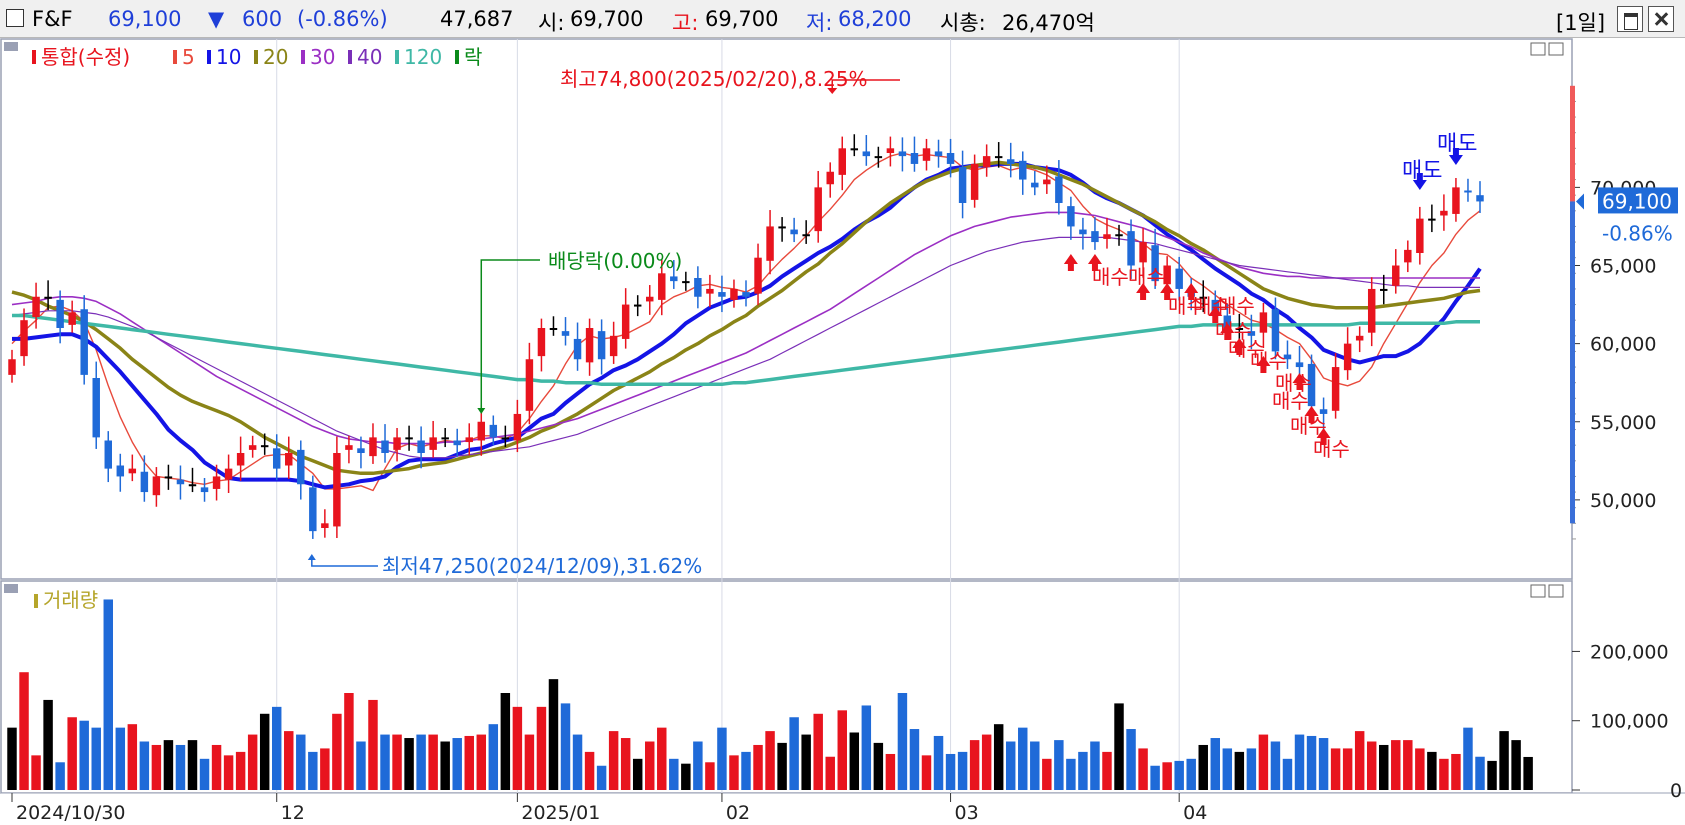  Describe the element at coordinates (15, 18) in the screenshot. I see `select-checkbox` at that location.